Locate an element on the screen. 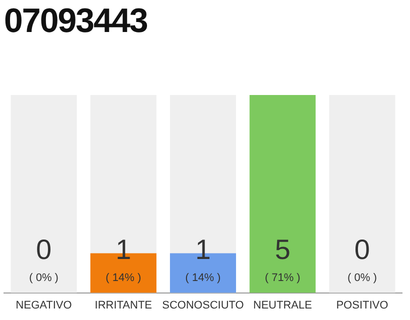 This screenshot has height=320, width=410. x-tick-label: IRRITANTE is located at coordinates (123, 305).